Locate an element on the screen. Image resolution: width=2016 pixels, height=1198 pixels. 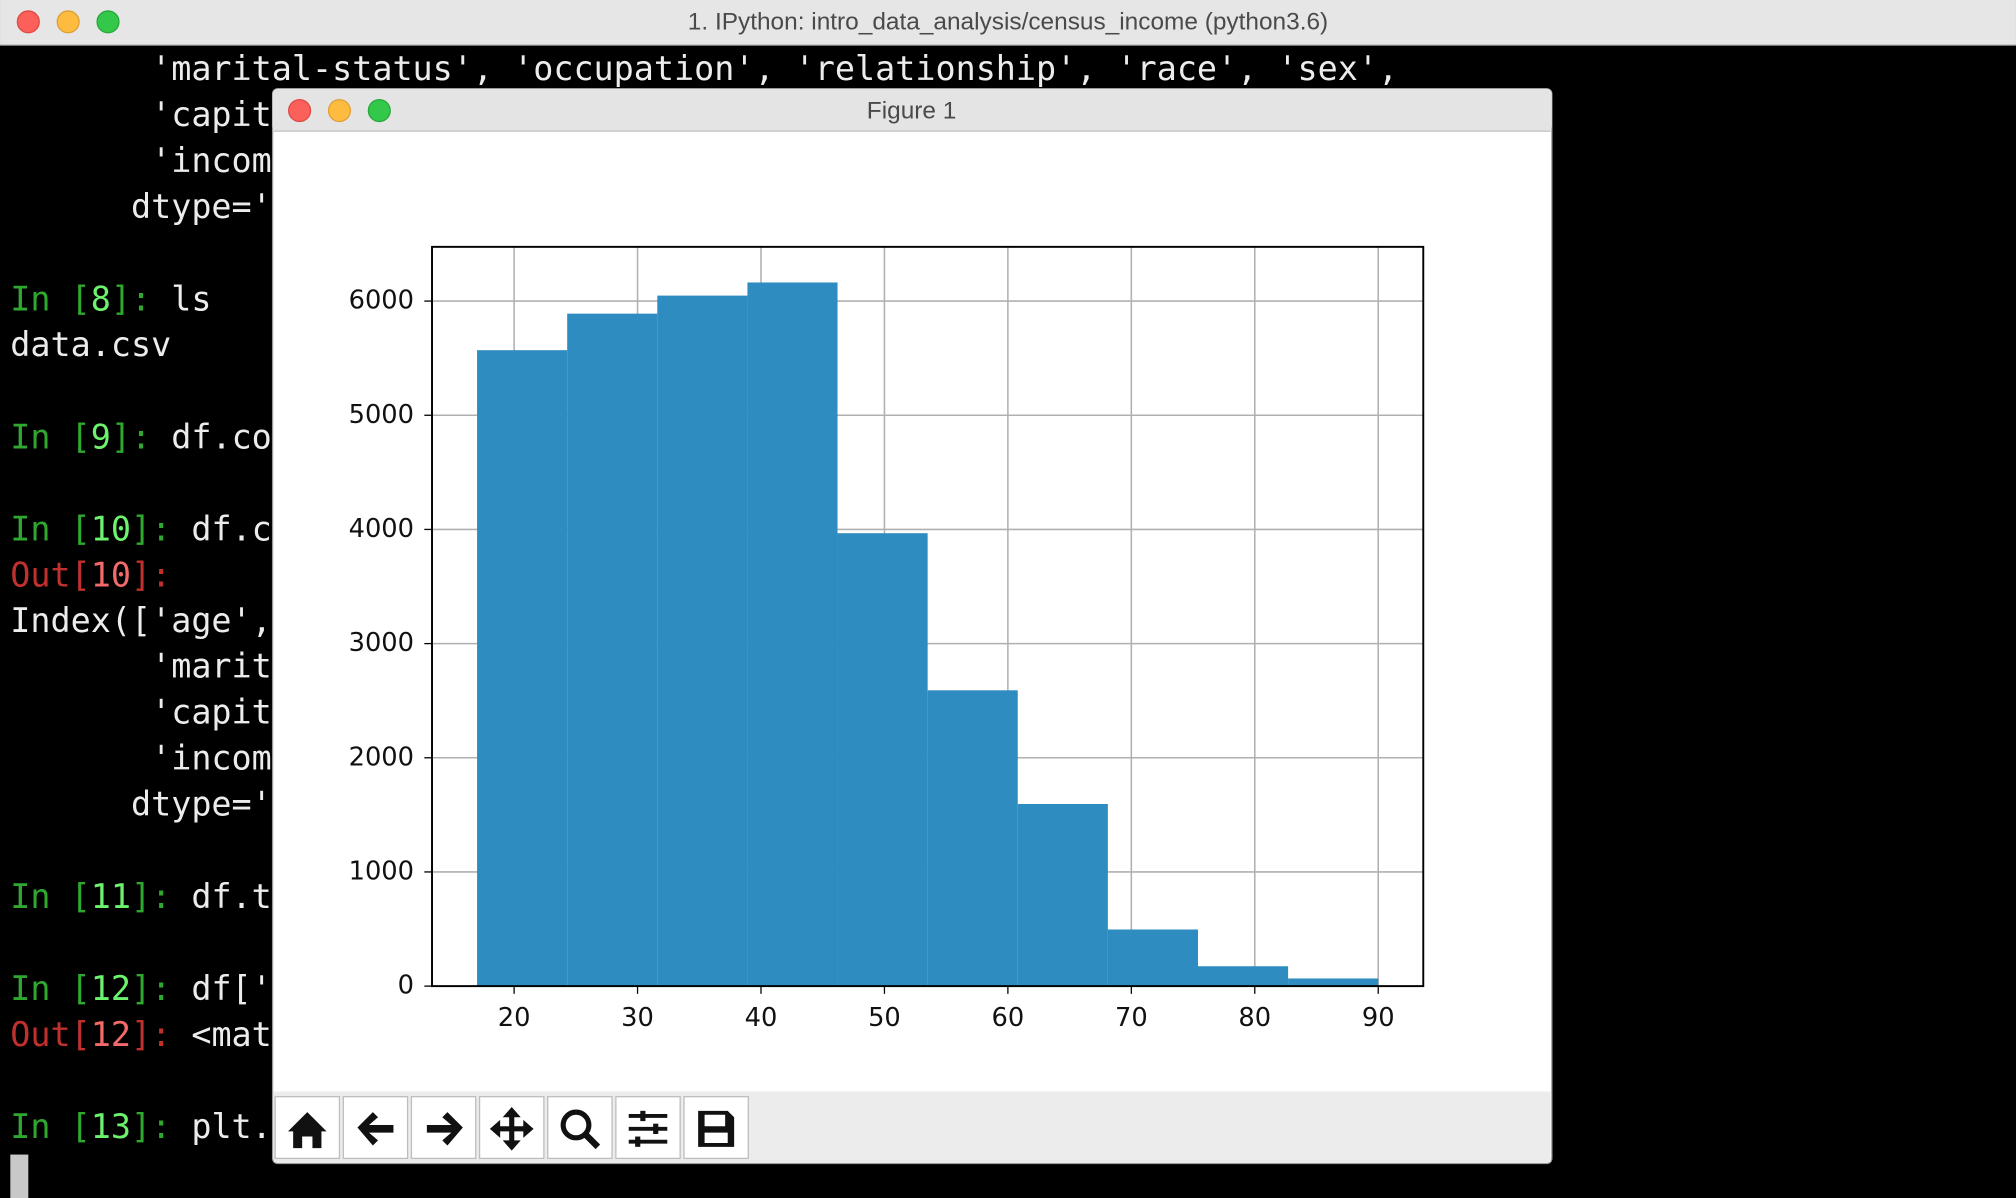
zoom-button is located at coordinates (108, 22).